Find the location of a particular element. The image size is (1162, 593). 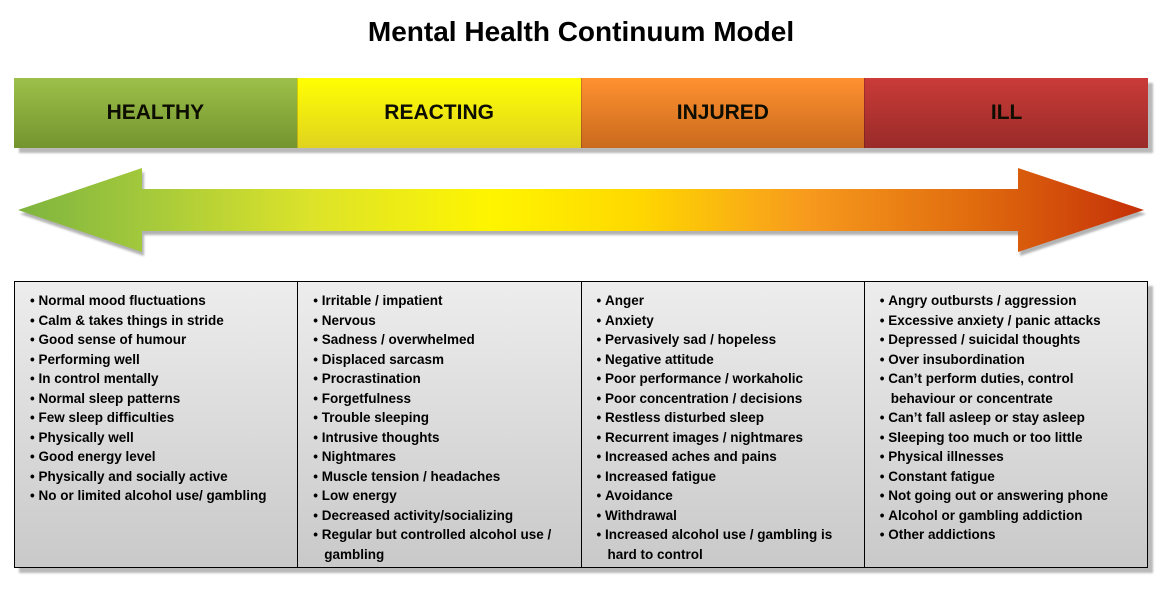

stage-label-healthy: HEALTHY is located at coordinates (155, 112).